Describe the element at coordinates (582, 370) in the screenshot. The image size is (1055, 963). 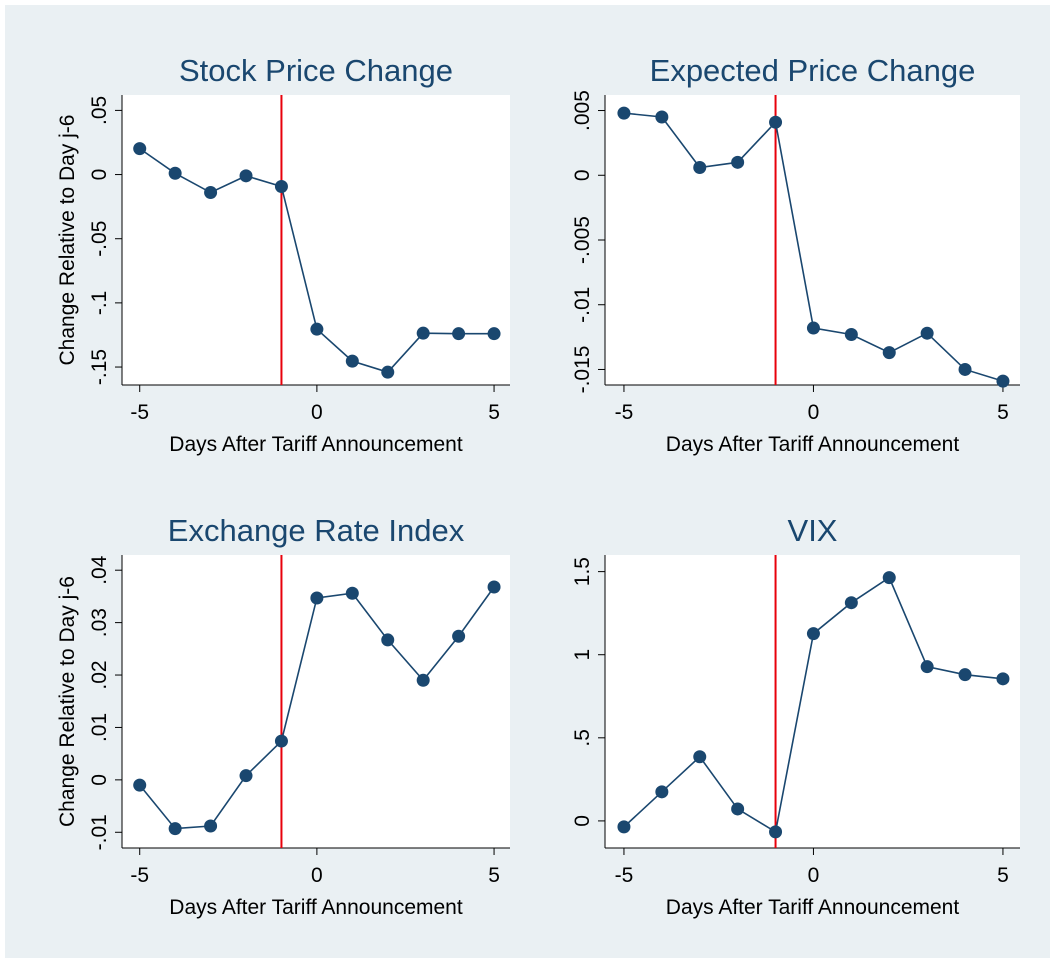
I see `y-tick-label: -.015` at that location.